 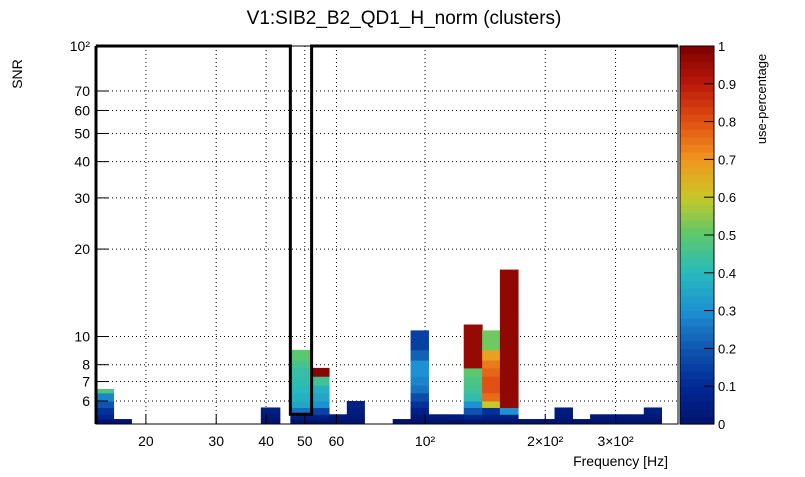 I want to click on colorbar-tick-label: 1, so click(x=721, y=46).